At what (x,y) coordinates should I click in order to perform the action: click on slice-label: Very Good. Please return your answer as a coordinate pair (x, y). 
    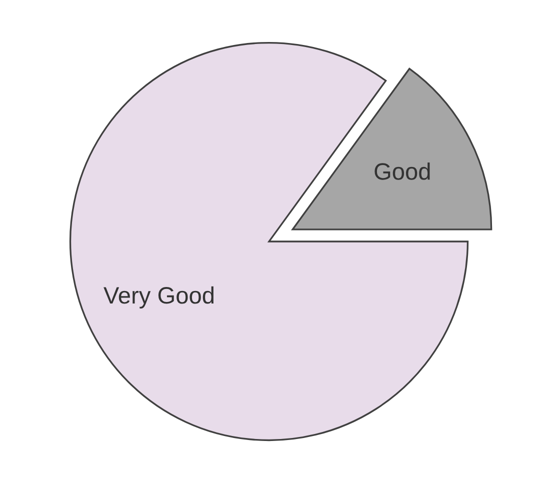
    Looking at the image, I should click on (159, 297).